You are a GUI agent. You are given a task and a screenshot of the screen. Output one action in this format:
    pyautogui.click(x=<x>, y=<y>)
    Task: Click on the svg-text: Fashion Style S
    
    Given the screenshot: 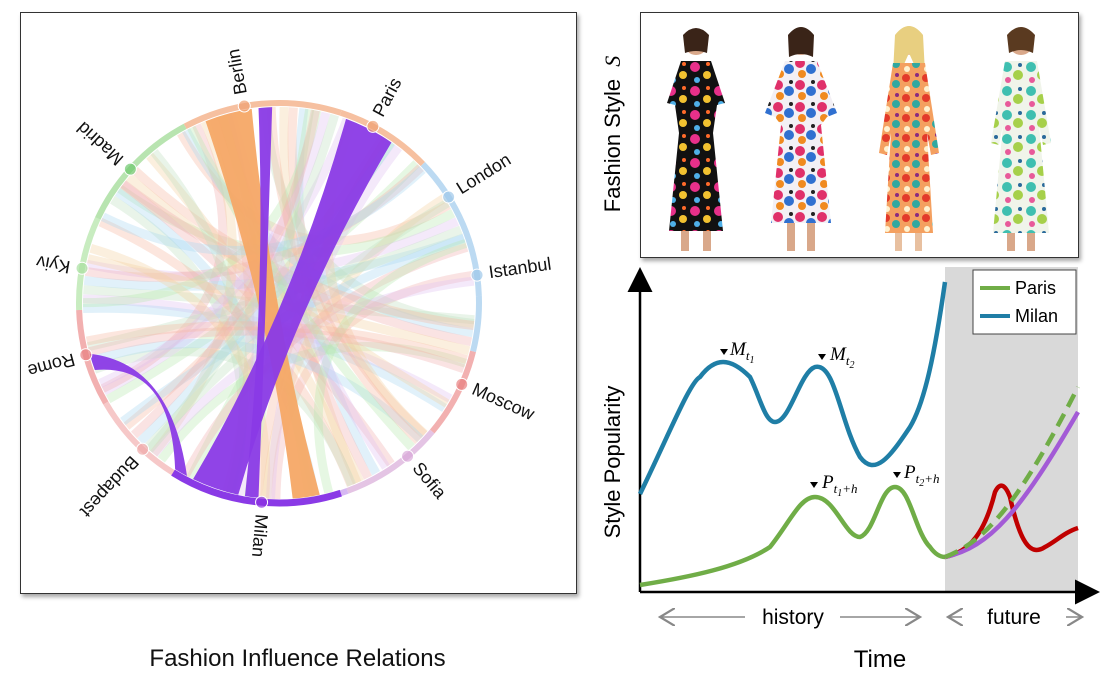 What is the action you would take?
    pyautogui.click(x=612, y=134)
    